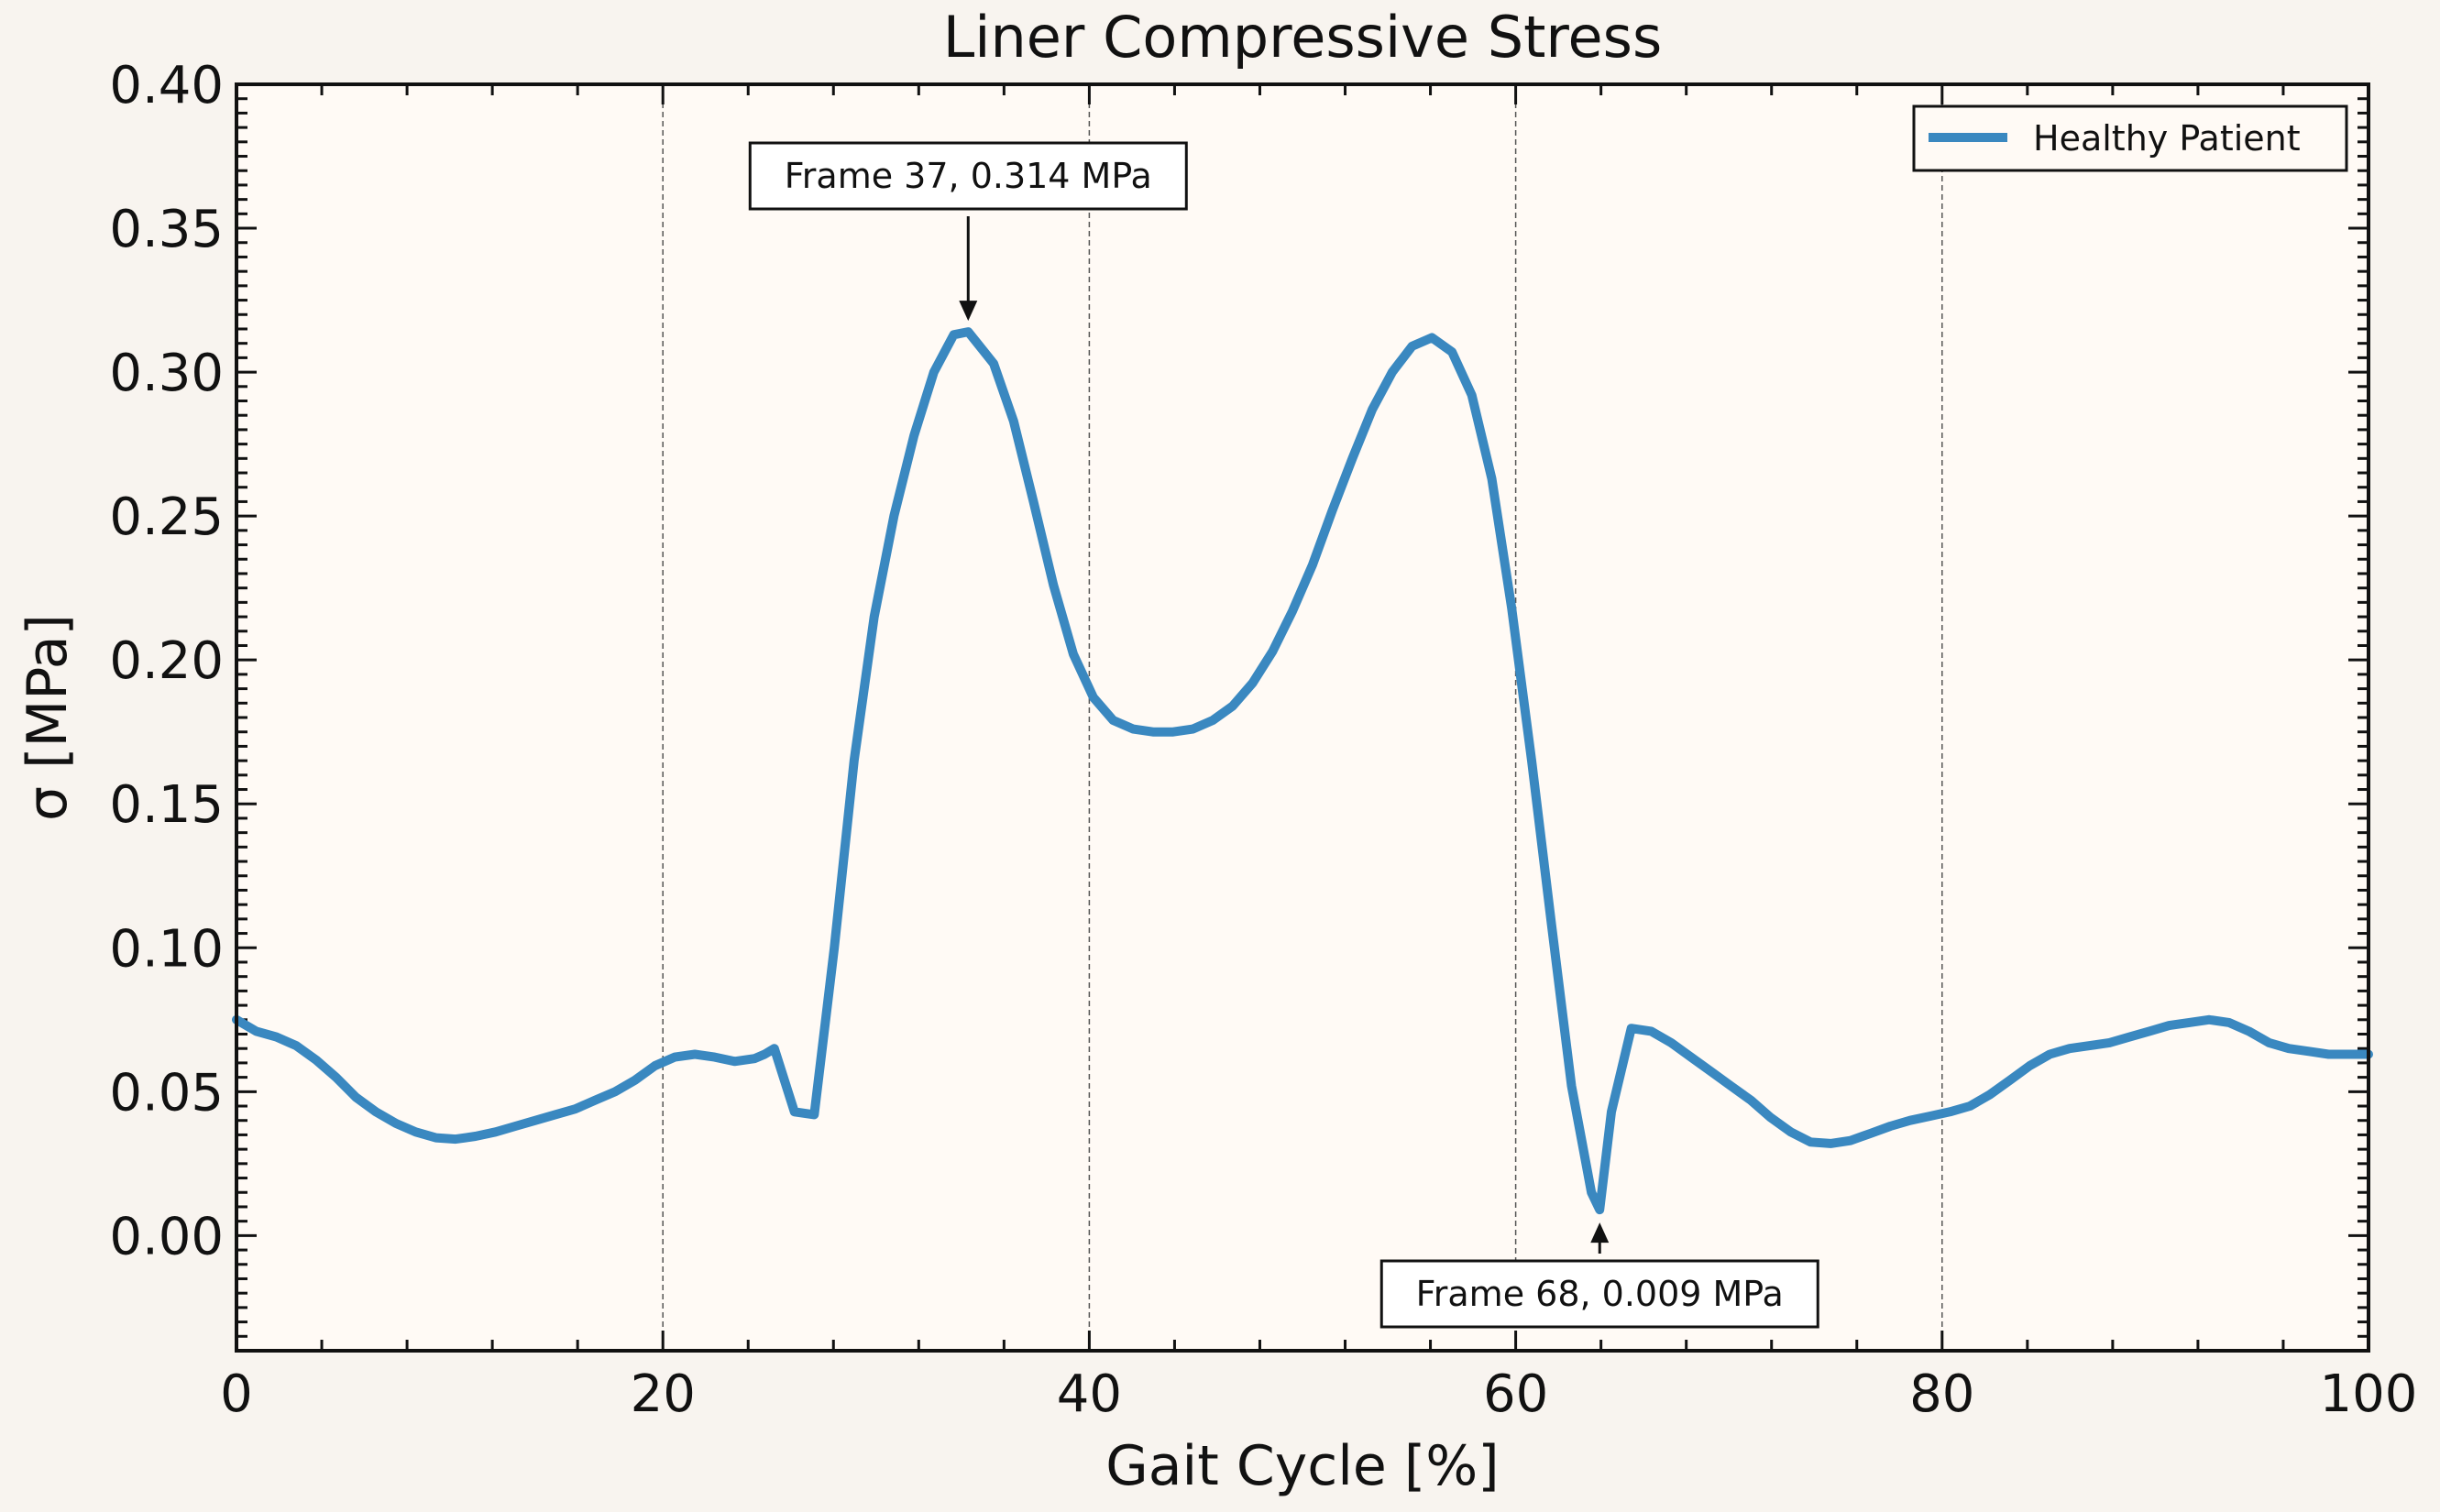 The height and width of the screenshot is (1512, 2440). I want to click on y-tick-label: 0.05, so click(166, 1093).